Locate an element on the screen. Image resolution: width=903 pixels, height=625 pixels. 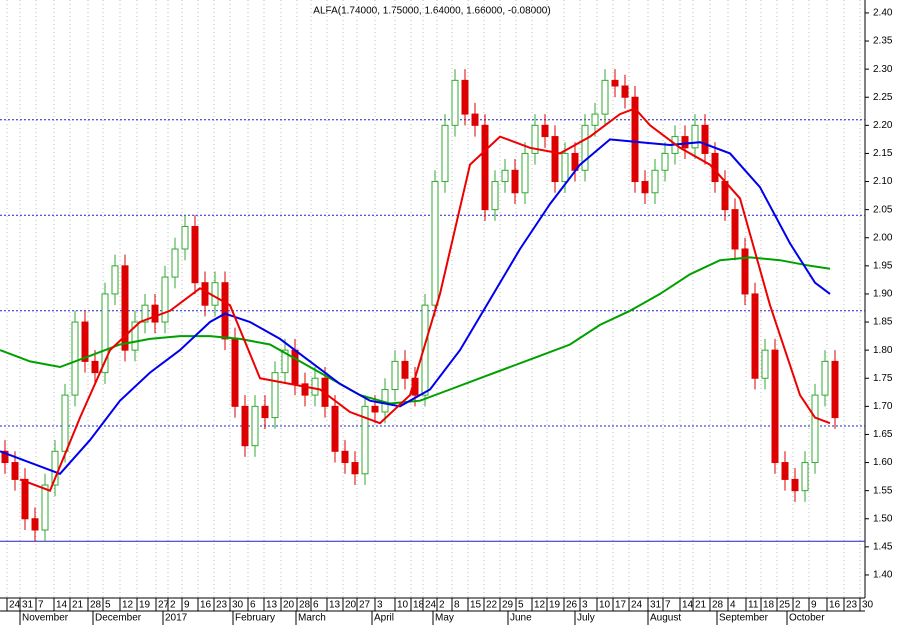
month-label: November is located at coordinates (45, 618).